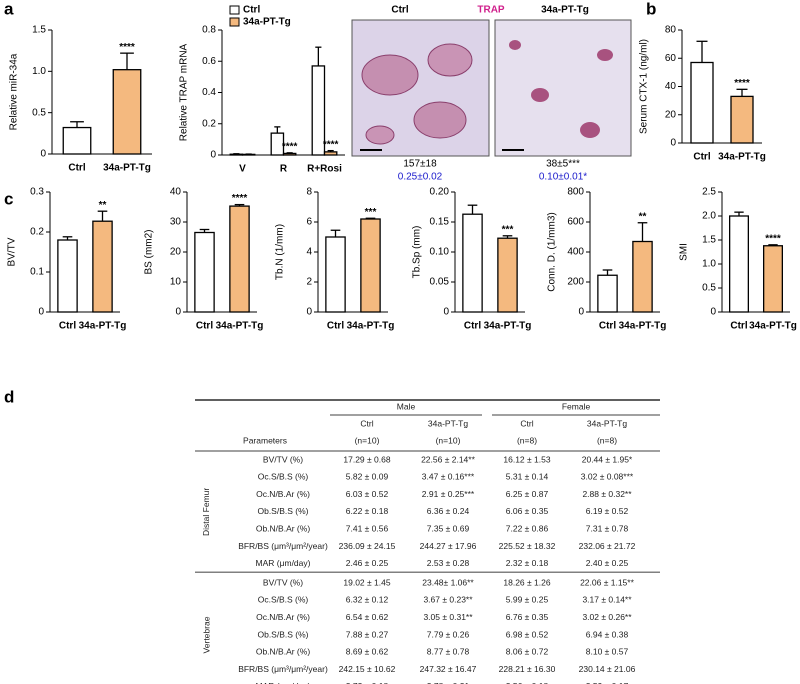 The height and width of the screenshot is (684, 800). What do you see at coordinates (324, 169) in the screenshot?
I see `x-tick-label: R+Rosi` at bounding box center [324, 169].